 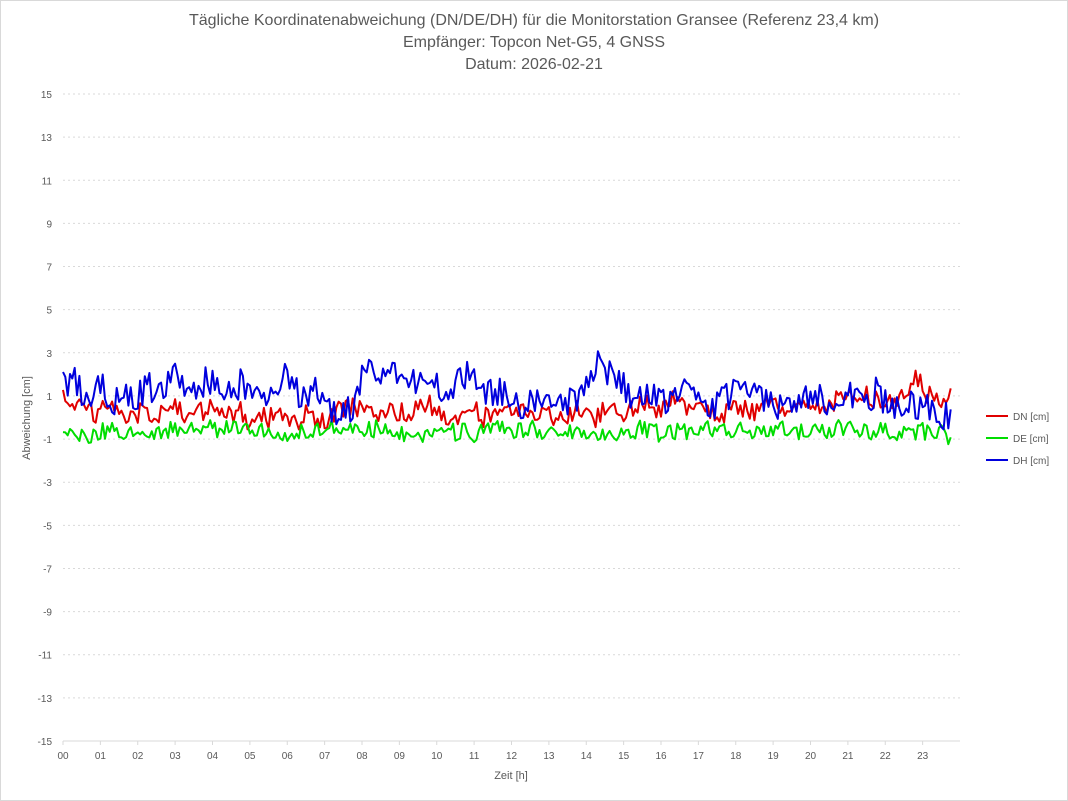 I want to click on series-line-de, so click(x=507, y=432).